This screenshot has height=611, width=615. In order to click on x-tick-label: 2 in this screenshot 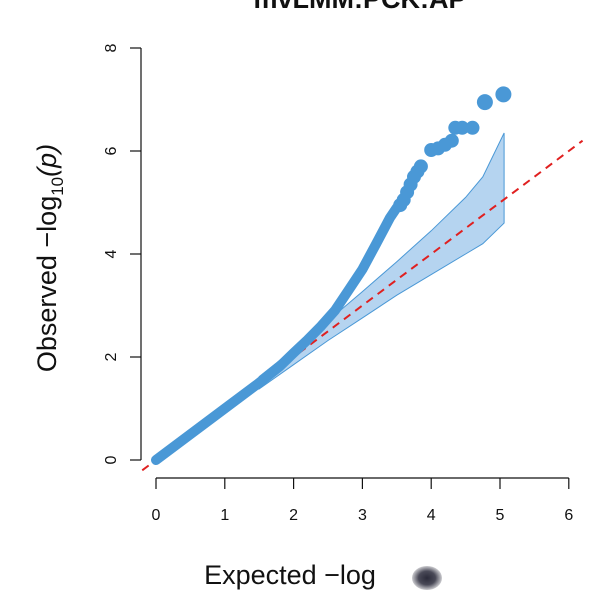, I will do `click(293, 515)`.